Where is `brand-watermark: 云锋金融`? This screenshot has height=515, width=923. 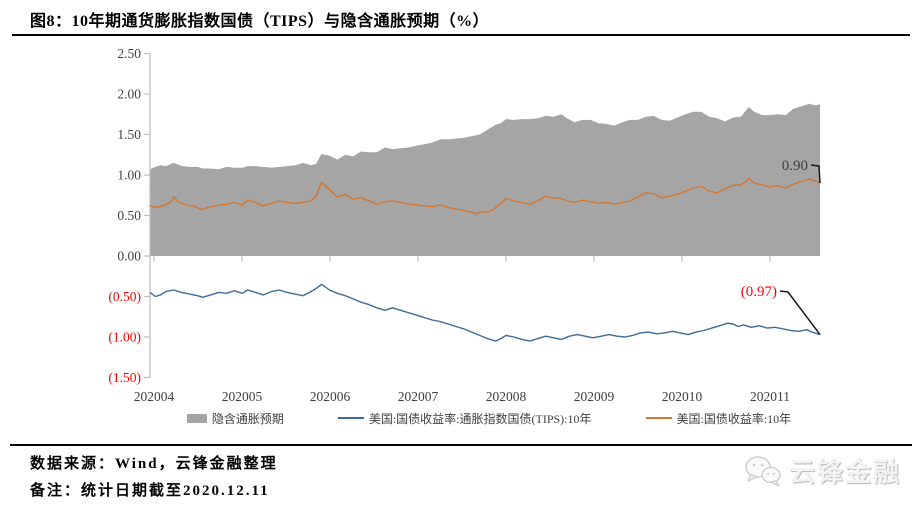 brand-watermark: 云锋金融 is located at coordinates (822, 470).